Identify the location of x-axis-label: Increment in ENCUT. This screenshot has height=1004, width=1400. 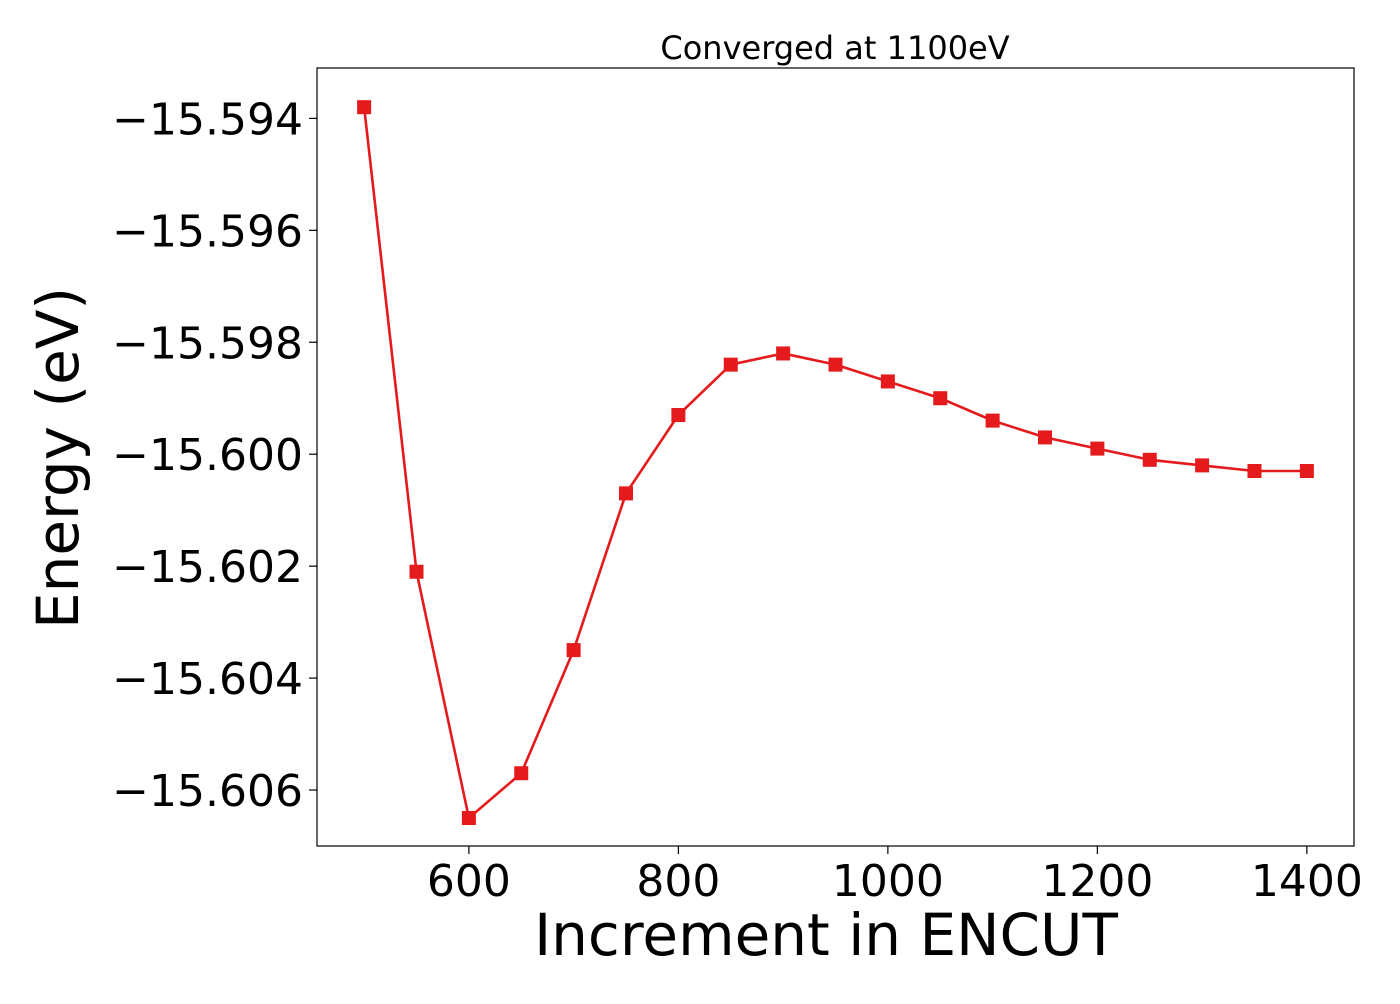
(826, 935).